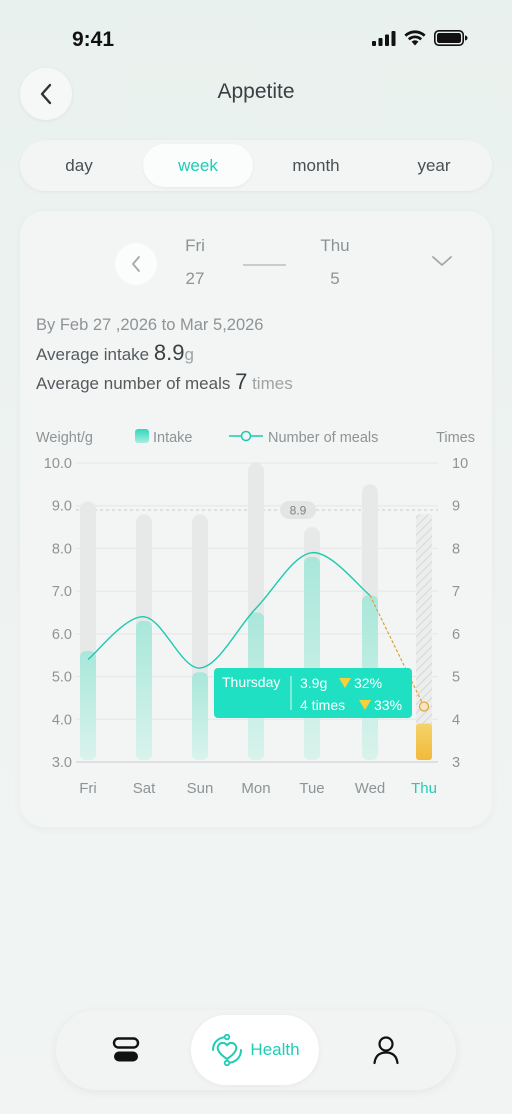 The width and height of the screenshot is (512, 1114). Describe the element at coordinates (198, 165) in the screenshot. I see `tab-week: week` at that location.